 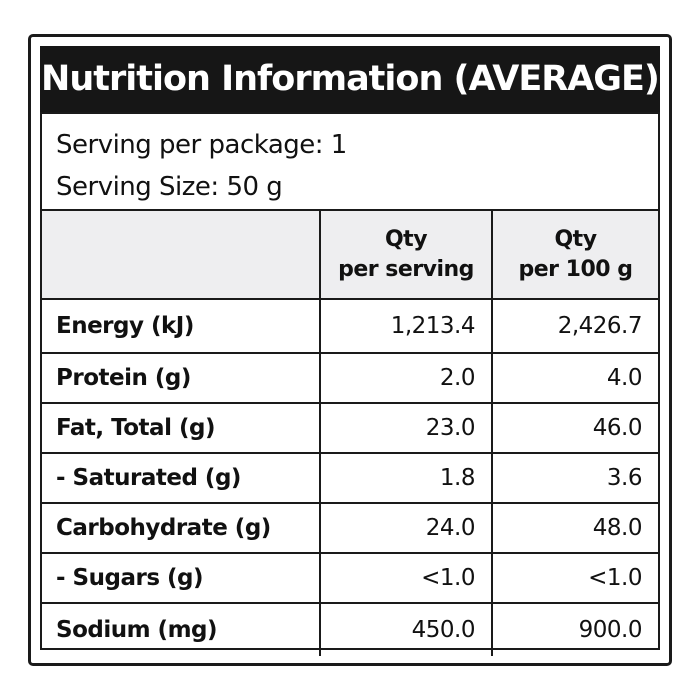 What do you see at coordinates (181, 428) in the screenshot?
I see `nutrient-label: Fat, Total (g)` at bounding box center [181, 428].